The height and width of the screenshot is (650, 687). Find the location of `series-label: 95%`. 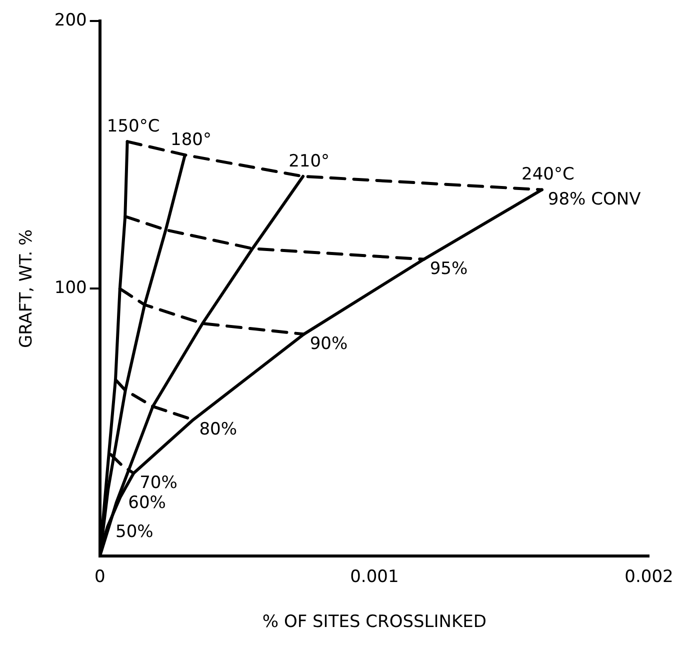

series-label: 95% is located at coordinates (449, 269).